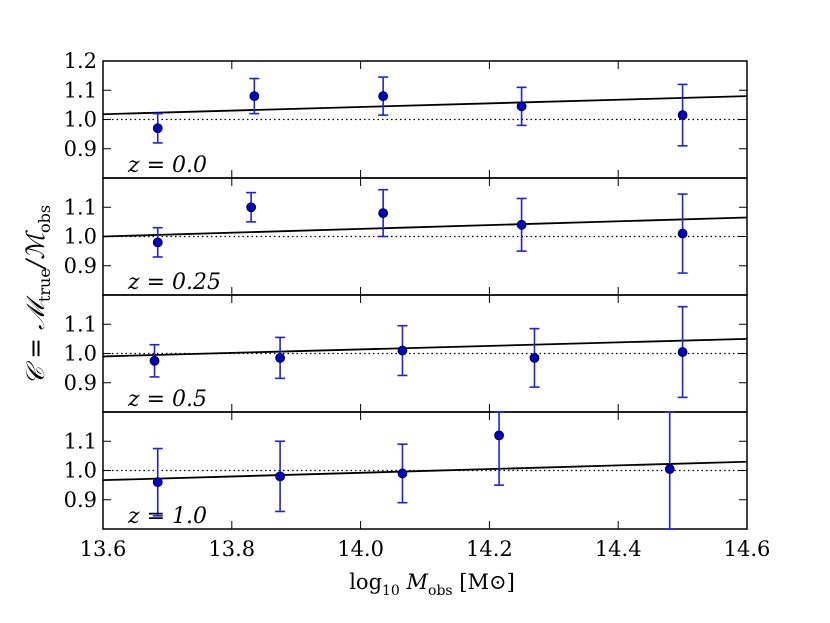 Image resolution: width=830 pixels, height=623 pixels. What do you see at coordinates (167, 516) in the screenshot?
I see `panel-label: z = 1.0` at bounding box center [167, 516].